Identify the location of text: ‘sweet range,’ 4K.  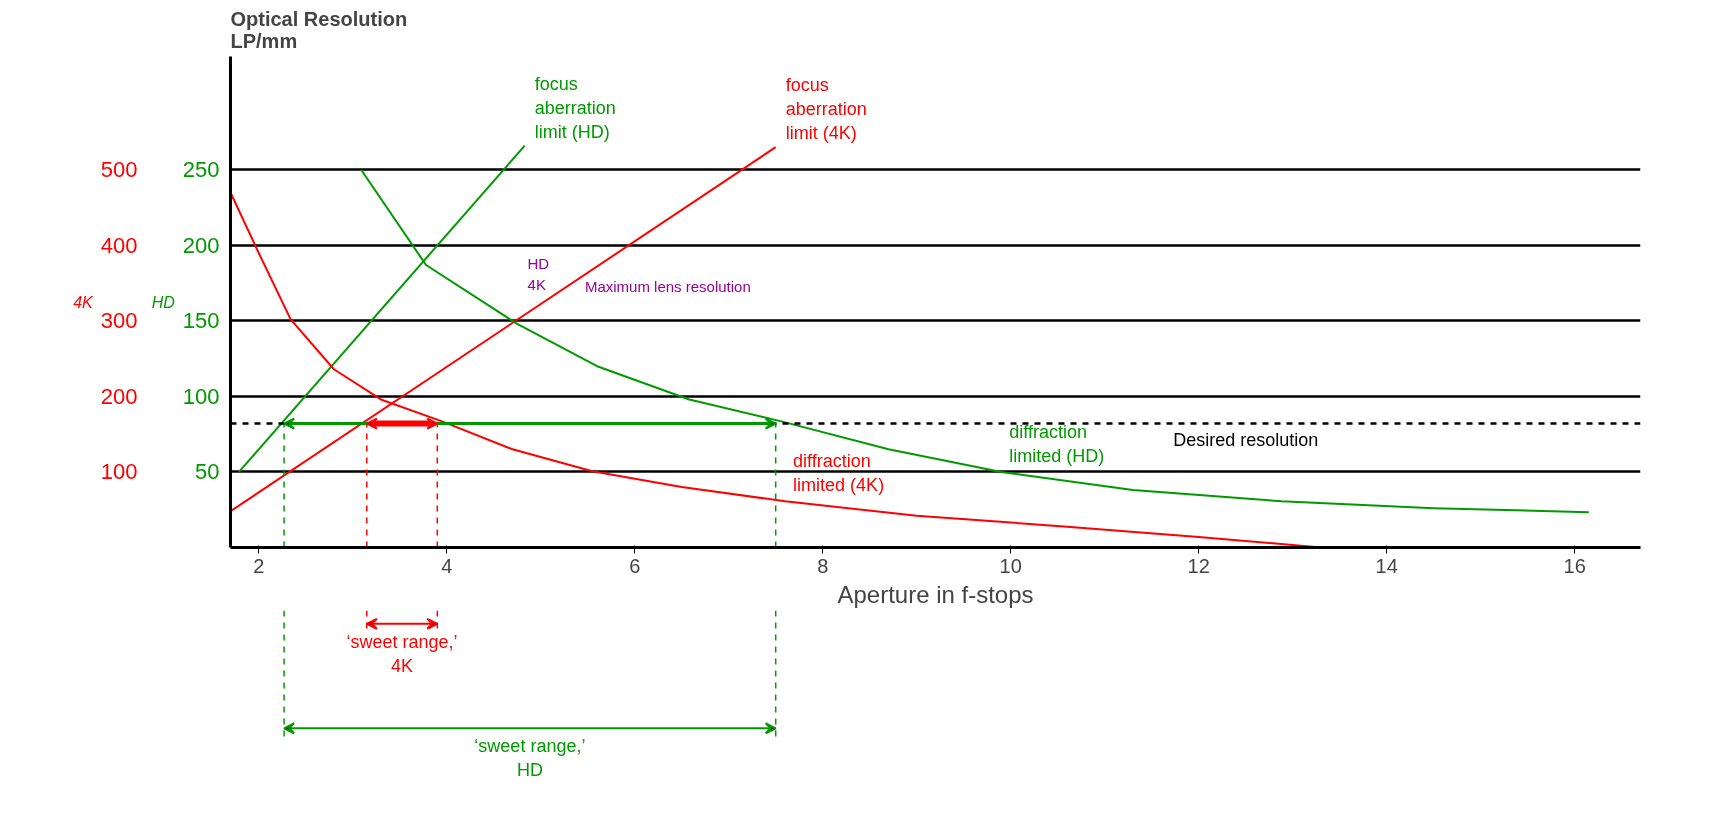
(402, 653).